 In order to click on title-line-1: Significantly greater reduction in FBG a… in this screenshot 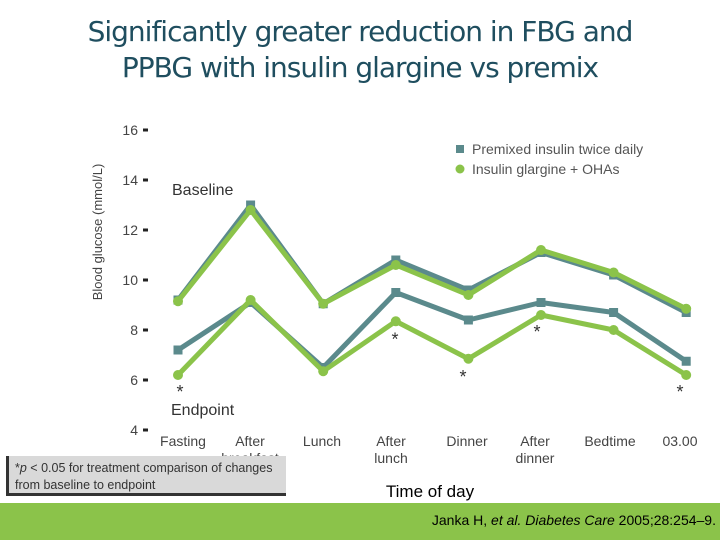, I will do `click(360, 31)`.